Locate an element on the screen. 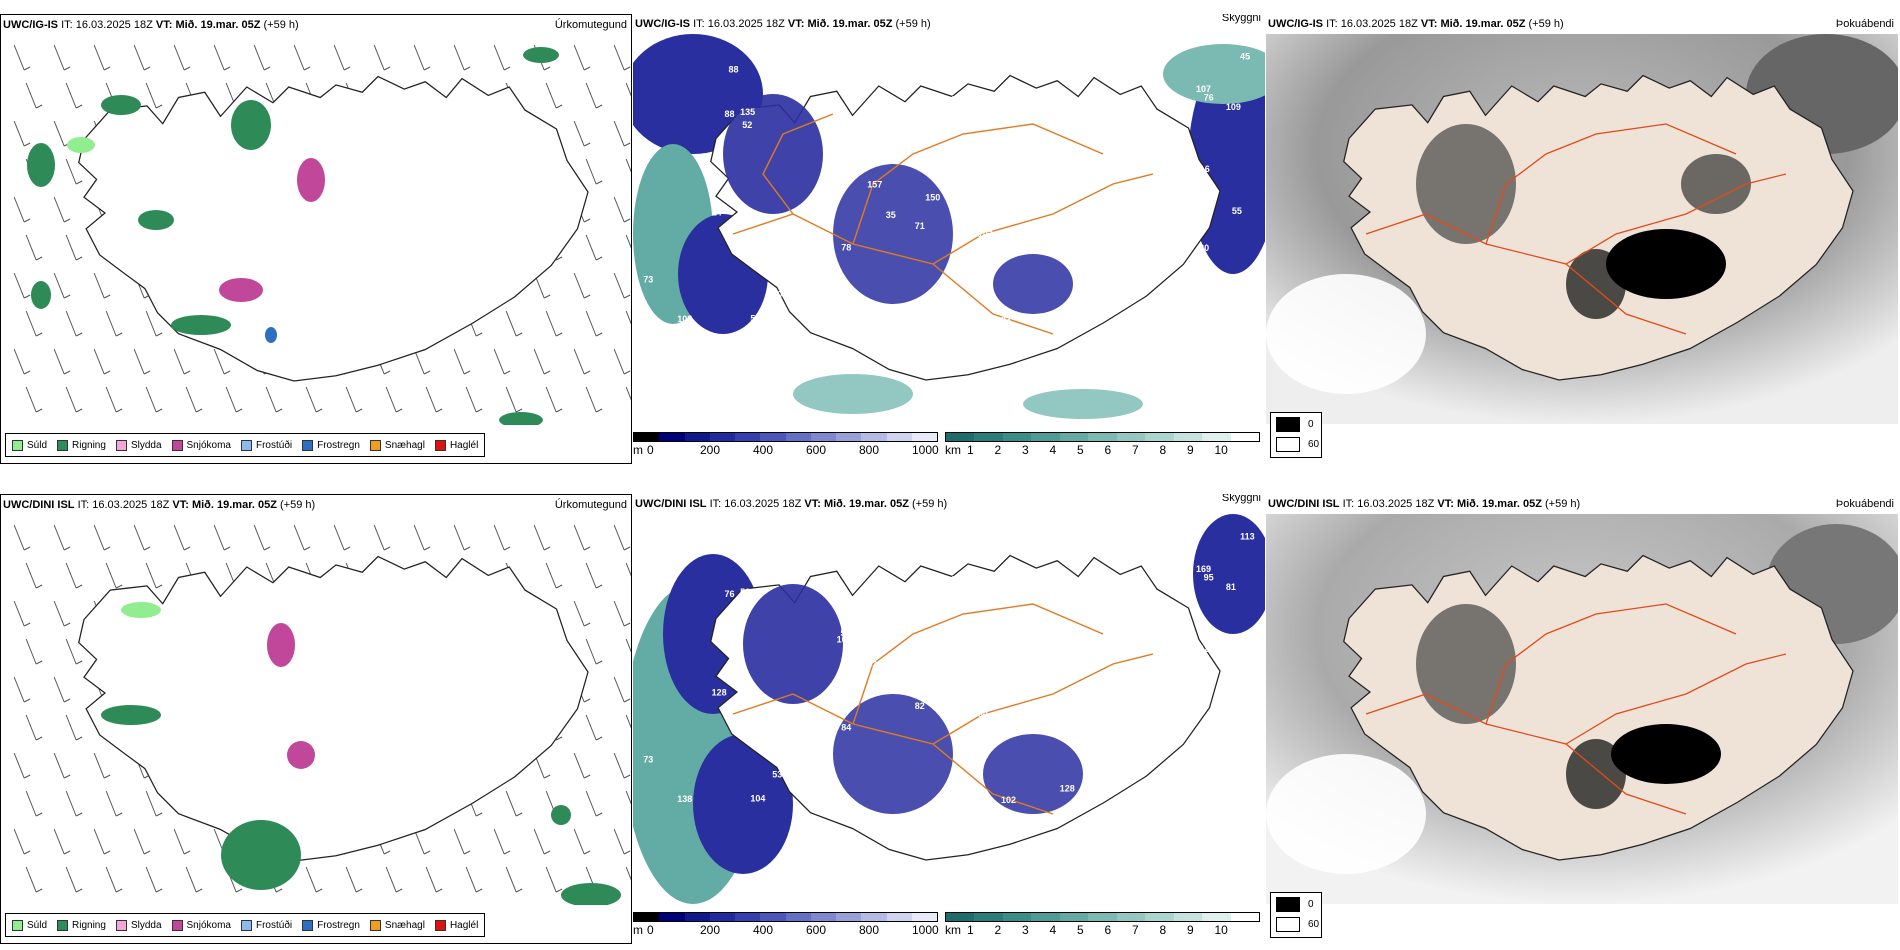 The height and width of the screenshot is (950, 1900). ceiling-label: 69 is located at coordinates (972, 589).